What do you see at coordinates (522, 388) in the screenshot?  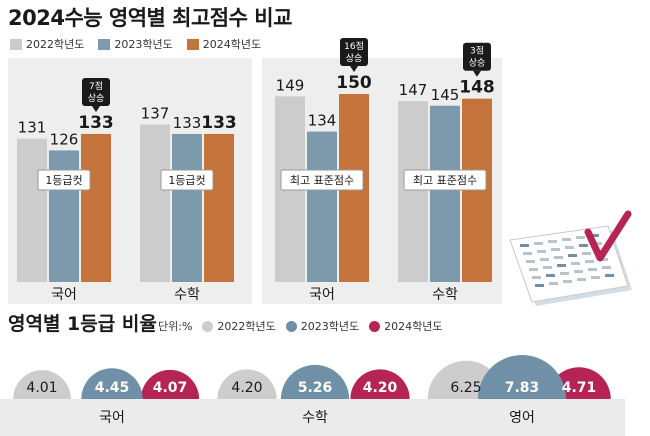 I see `ratio-value-label: 7.83` at bounding box center [522, 388].